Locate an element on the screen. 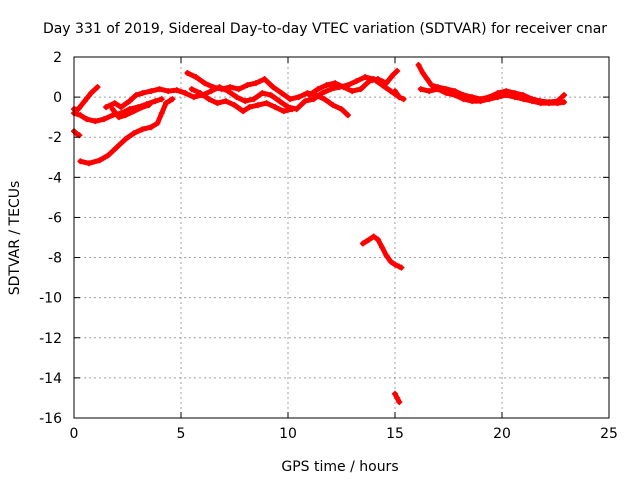  series-s13 is located at coordinates (382, 252).